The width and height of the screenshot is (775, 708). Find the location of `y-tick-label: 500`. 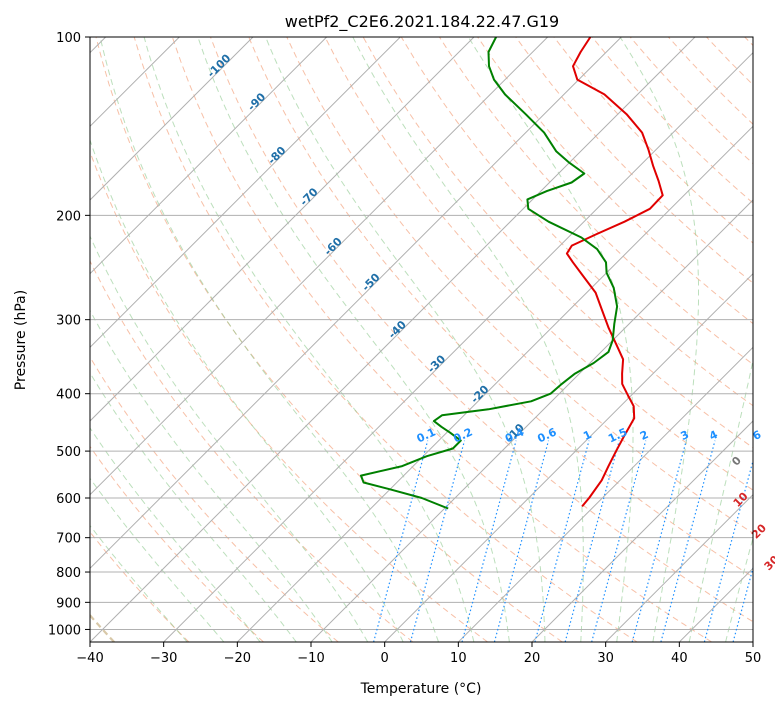

y-tick-label: 500 is located at coordinates (68, 452).